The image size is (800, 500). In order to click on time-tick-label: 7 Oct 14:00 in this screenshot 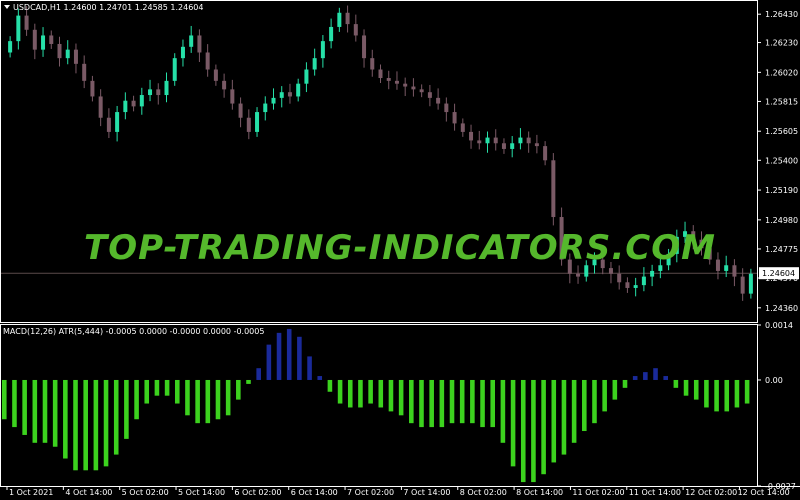, I will do `click(426, 492)`.